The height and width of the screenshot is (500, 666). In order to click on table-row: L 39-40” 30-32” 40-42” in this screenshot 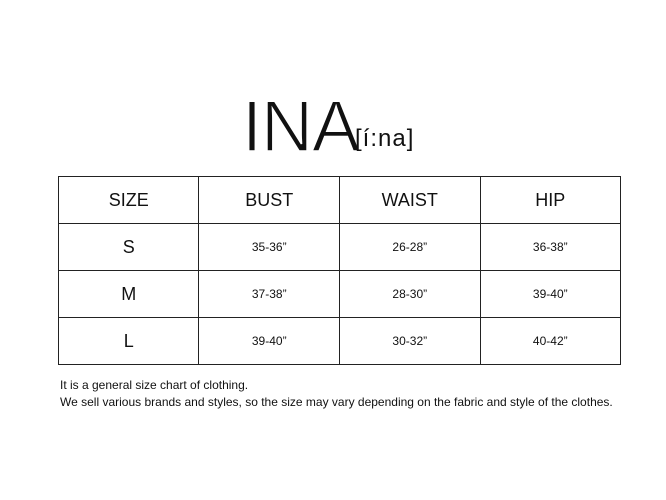, I will do `click(339, 341)`.